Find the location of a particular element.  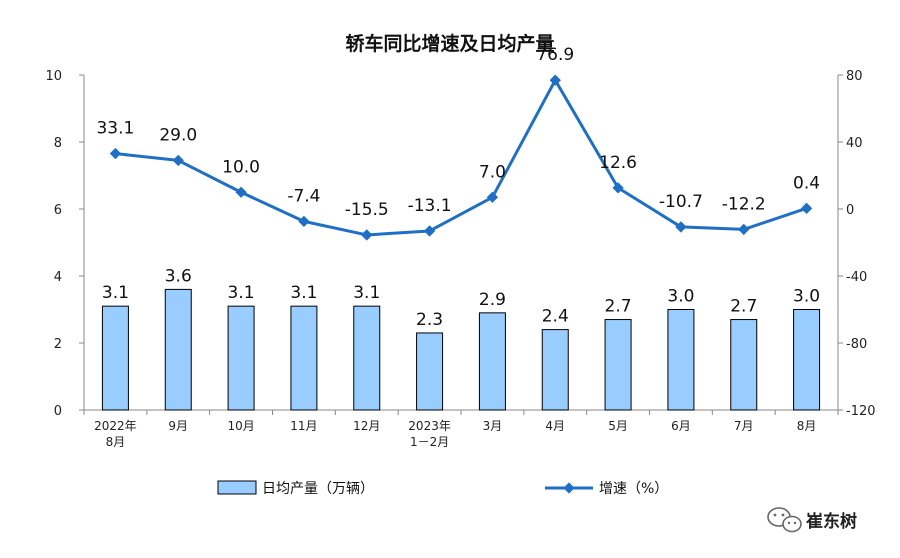

right-tick-label: -120 is located at coordinates (861, 411).